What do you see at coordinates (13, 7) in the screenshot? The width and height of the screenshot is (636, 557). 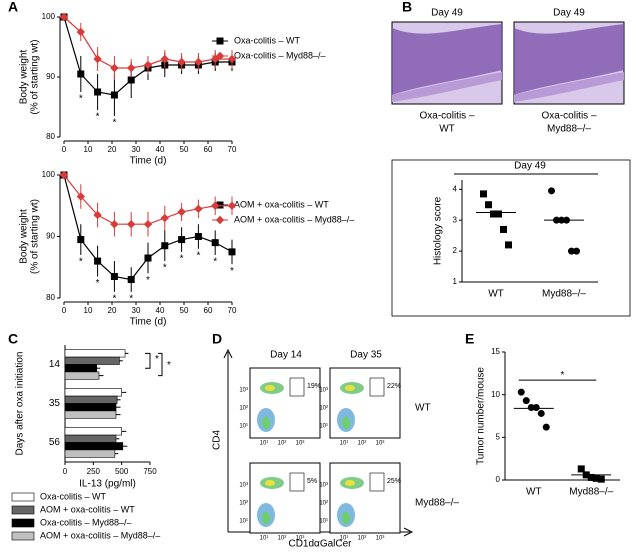 I see `panel-label: A` at bounding box center [13, 7].